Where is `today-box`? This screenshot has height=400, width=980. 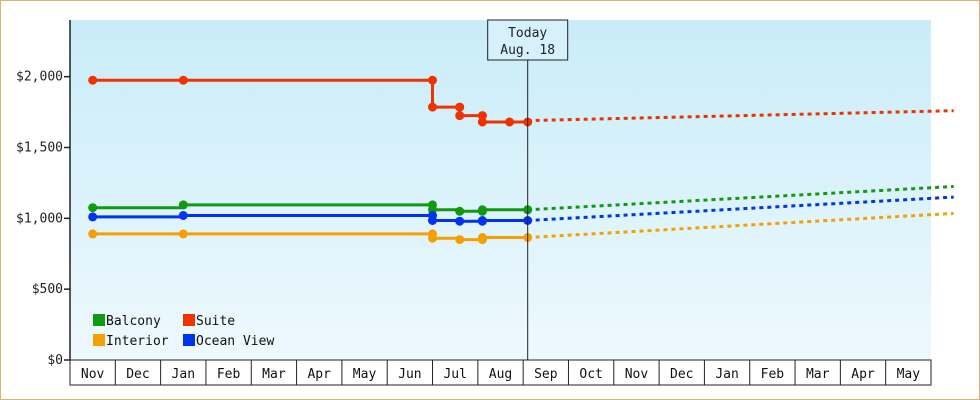
today-box is located at coordinates (528, 40).